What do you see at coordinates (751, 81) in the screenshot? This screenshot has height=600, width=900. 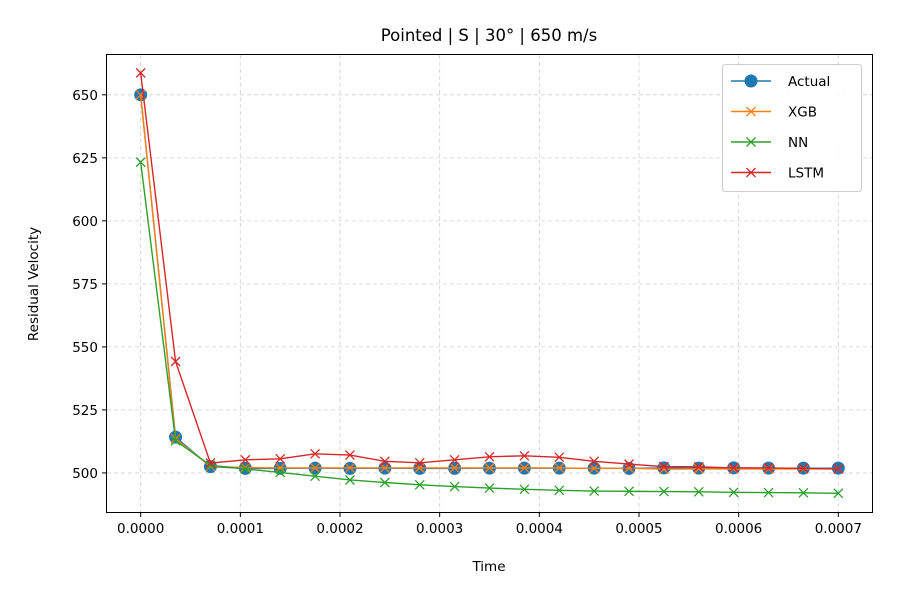 I see `legend-marker-actual` at bounding box center [751, 81].